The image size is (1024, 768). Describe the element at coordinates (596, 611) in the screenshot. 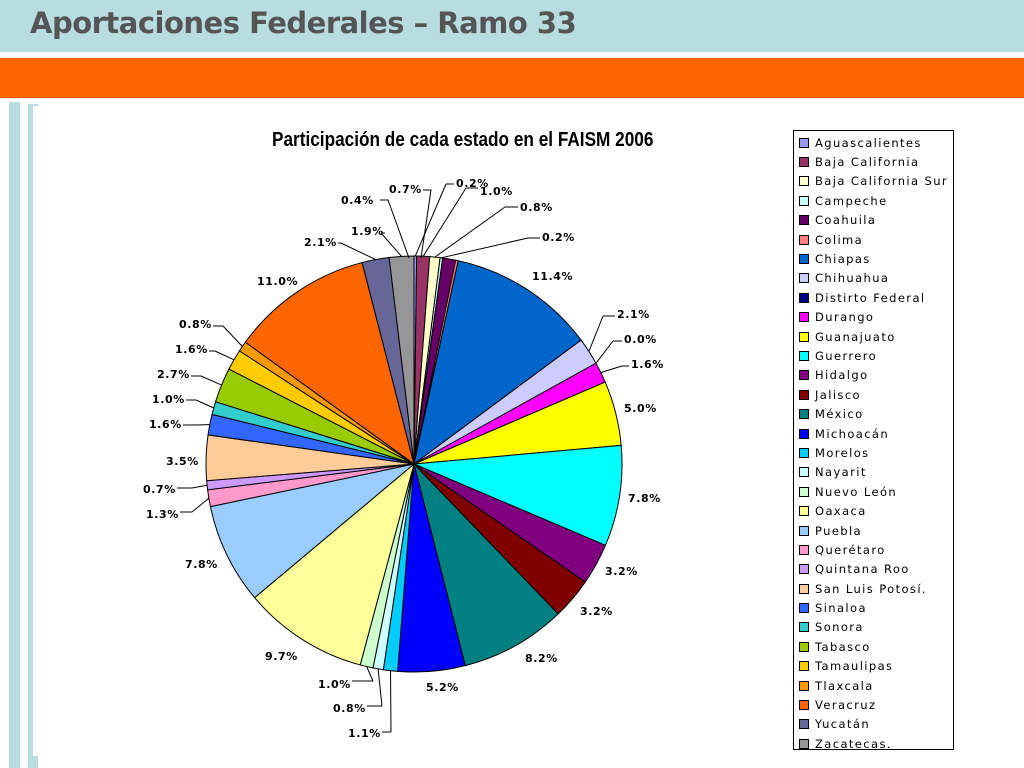

I see `data-label-jalisco: 3.2%` at that location.